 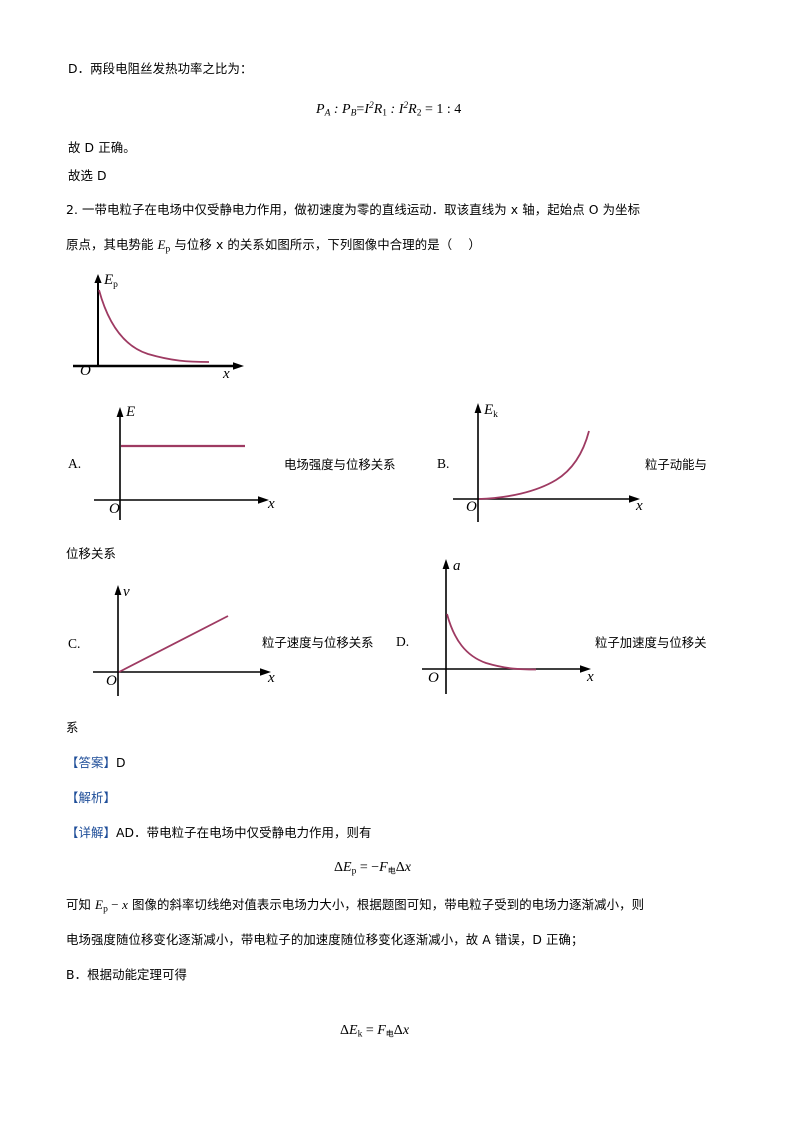 I want to click on figure-option-c: v x O, so click(x=195, y=638).